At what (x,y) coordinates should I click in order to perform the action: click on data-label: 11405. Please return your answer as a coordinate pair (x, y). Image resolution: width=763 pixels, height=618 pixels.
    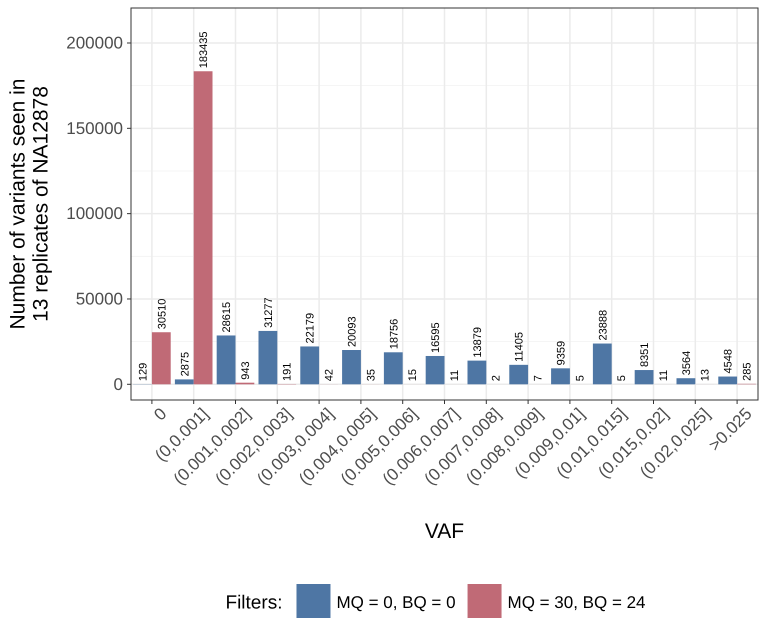
    Looking at the image, I should click on (520, 347).